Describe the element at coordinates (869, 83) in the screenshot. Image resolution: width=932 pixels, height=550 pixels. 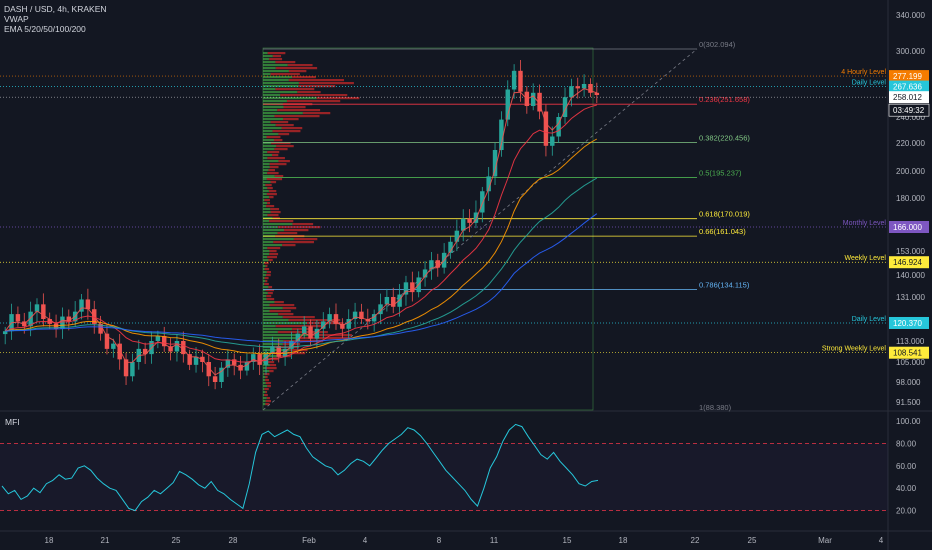
I see `key-level-label: Daily Level` at that location.